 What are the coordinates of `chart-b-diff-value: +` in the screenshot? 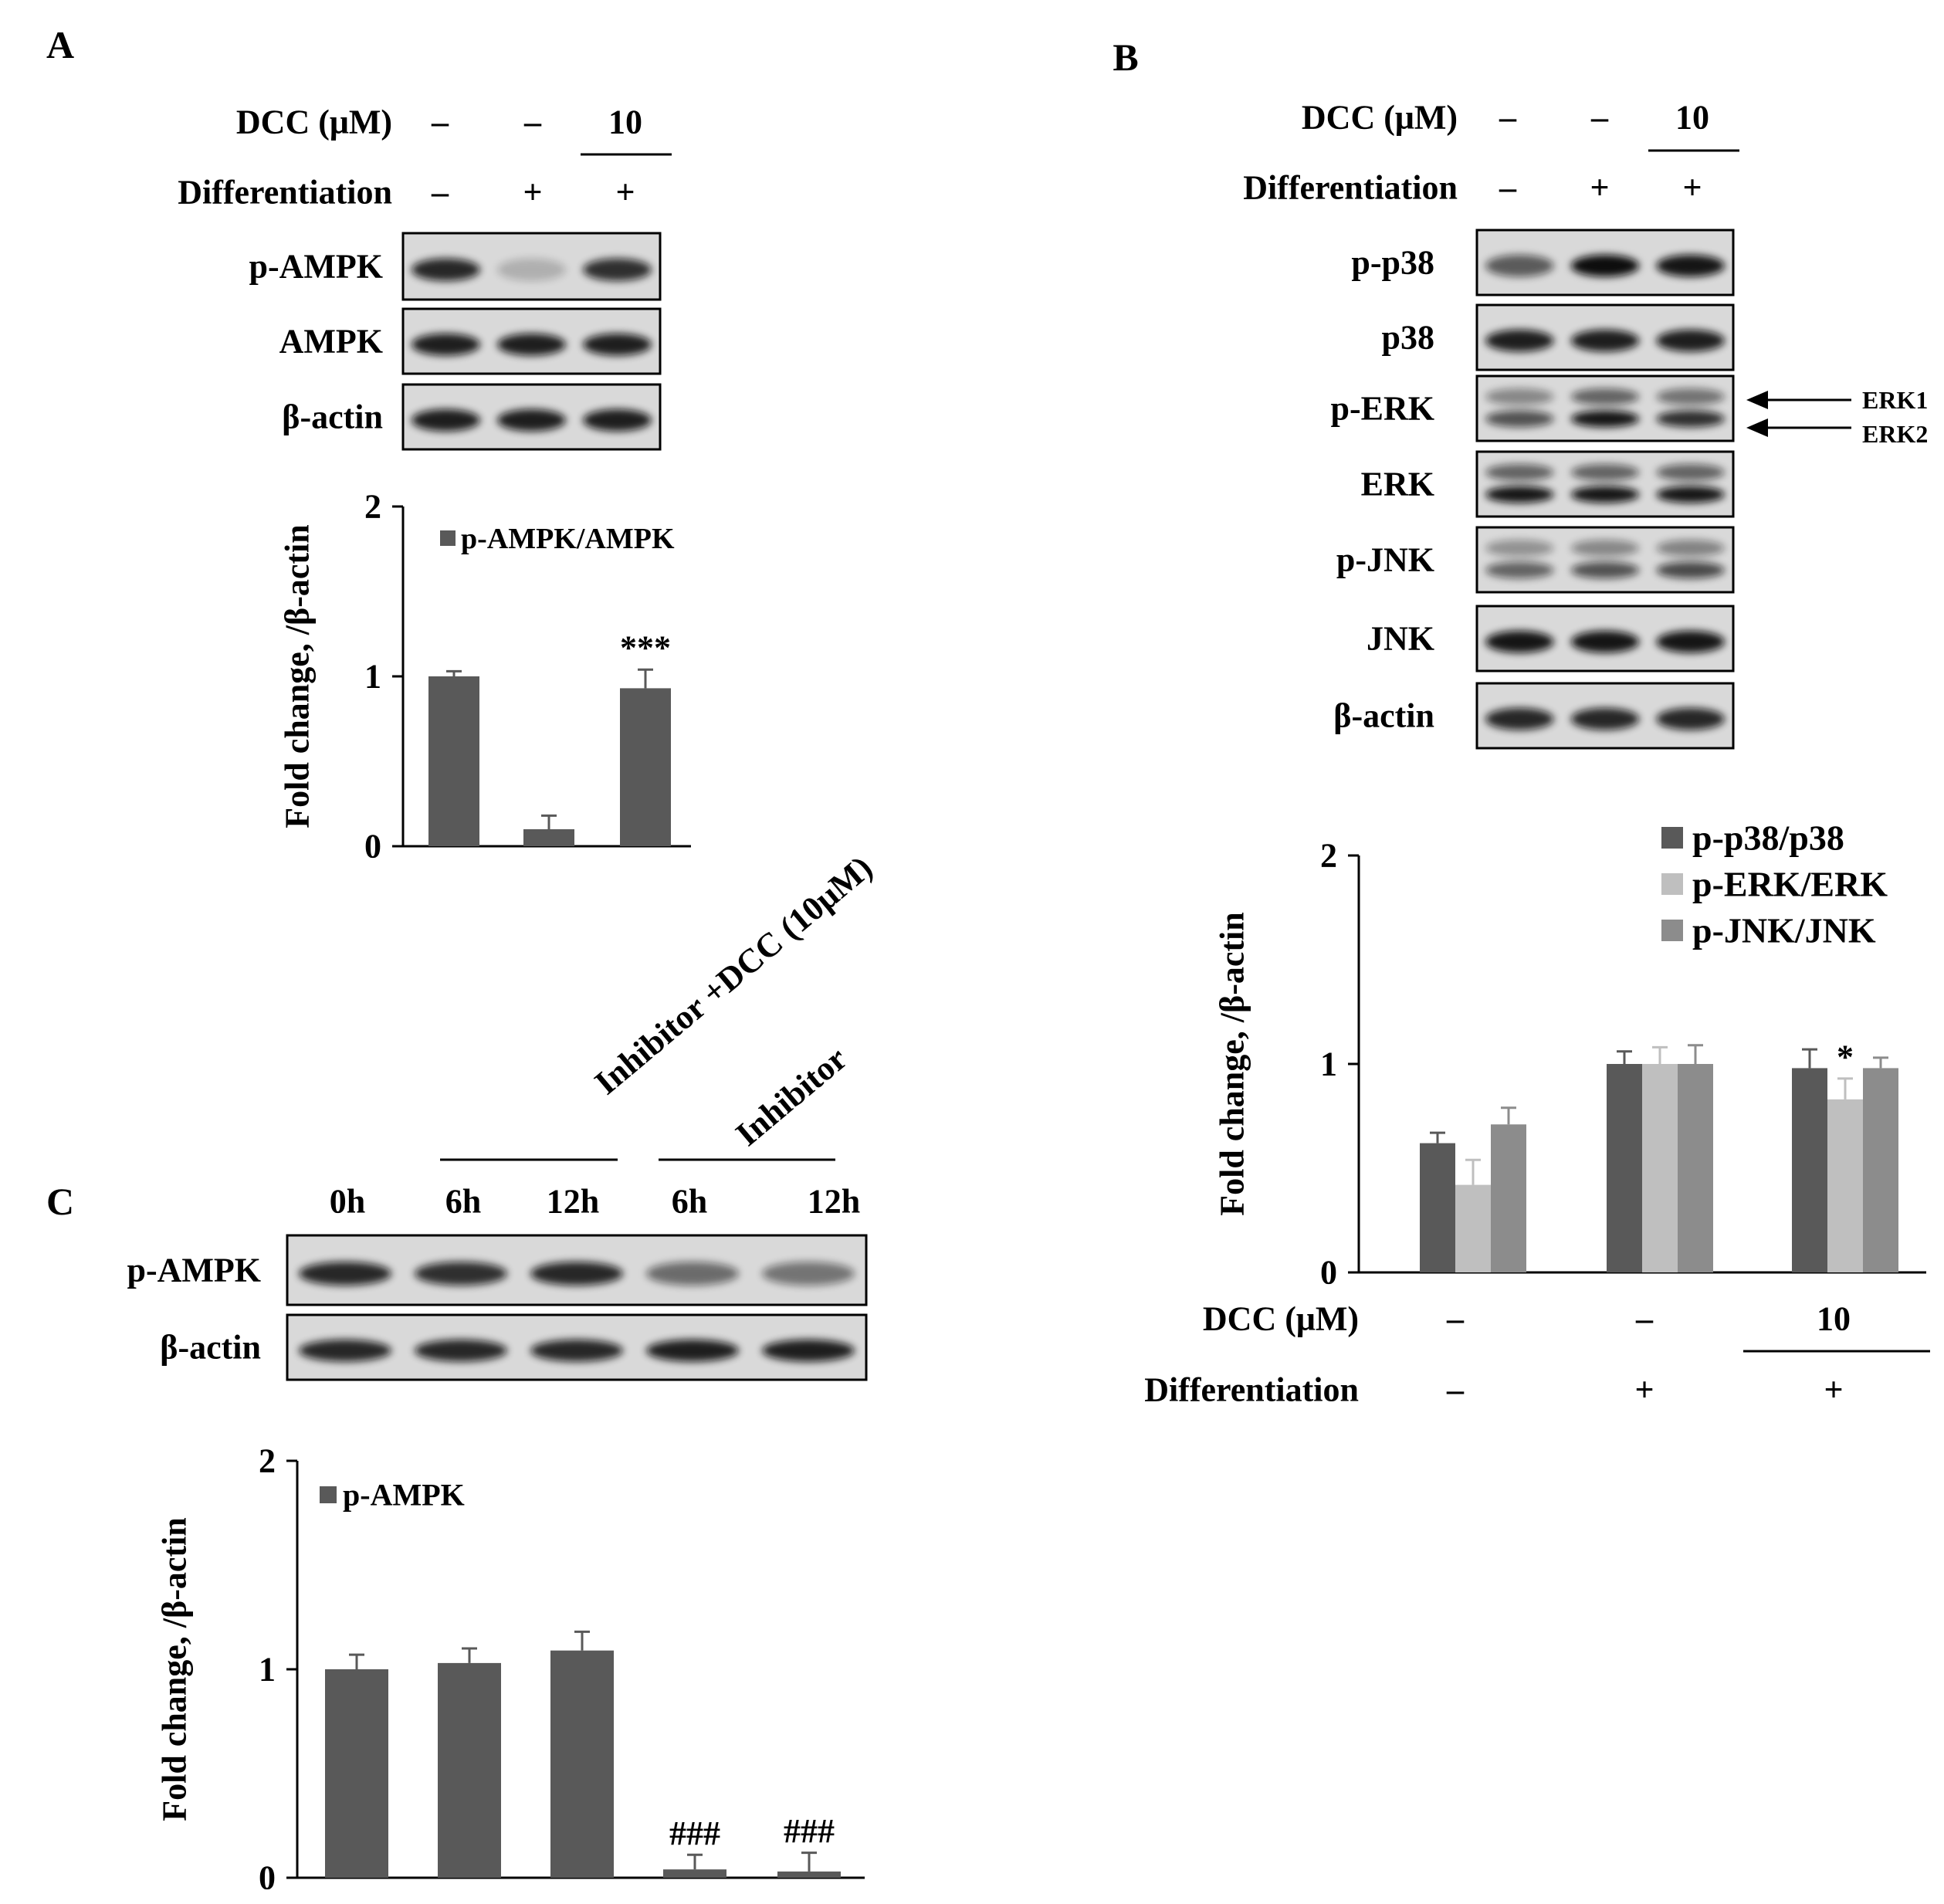 It's located at (1644, 1390).